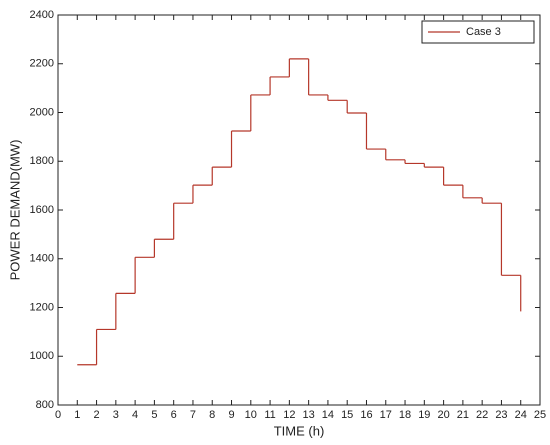  Describe the element at coordinates (231, 415) in the screenshot. I see `x-tick-label: 9` at that location.